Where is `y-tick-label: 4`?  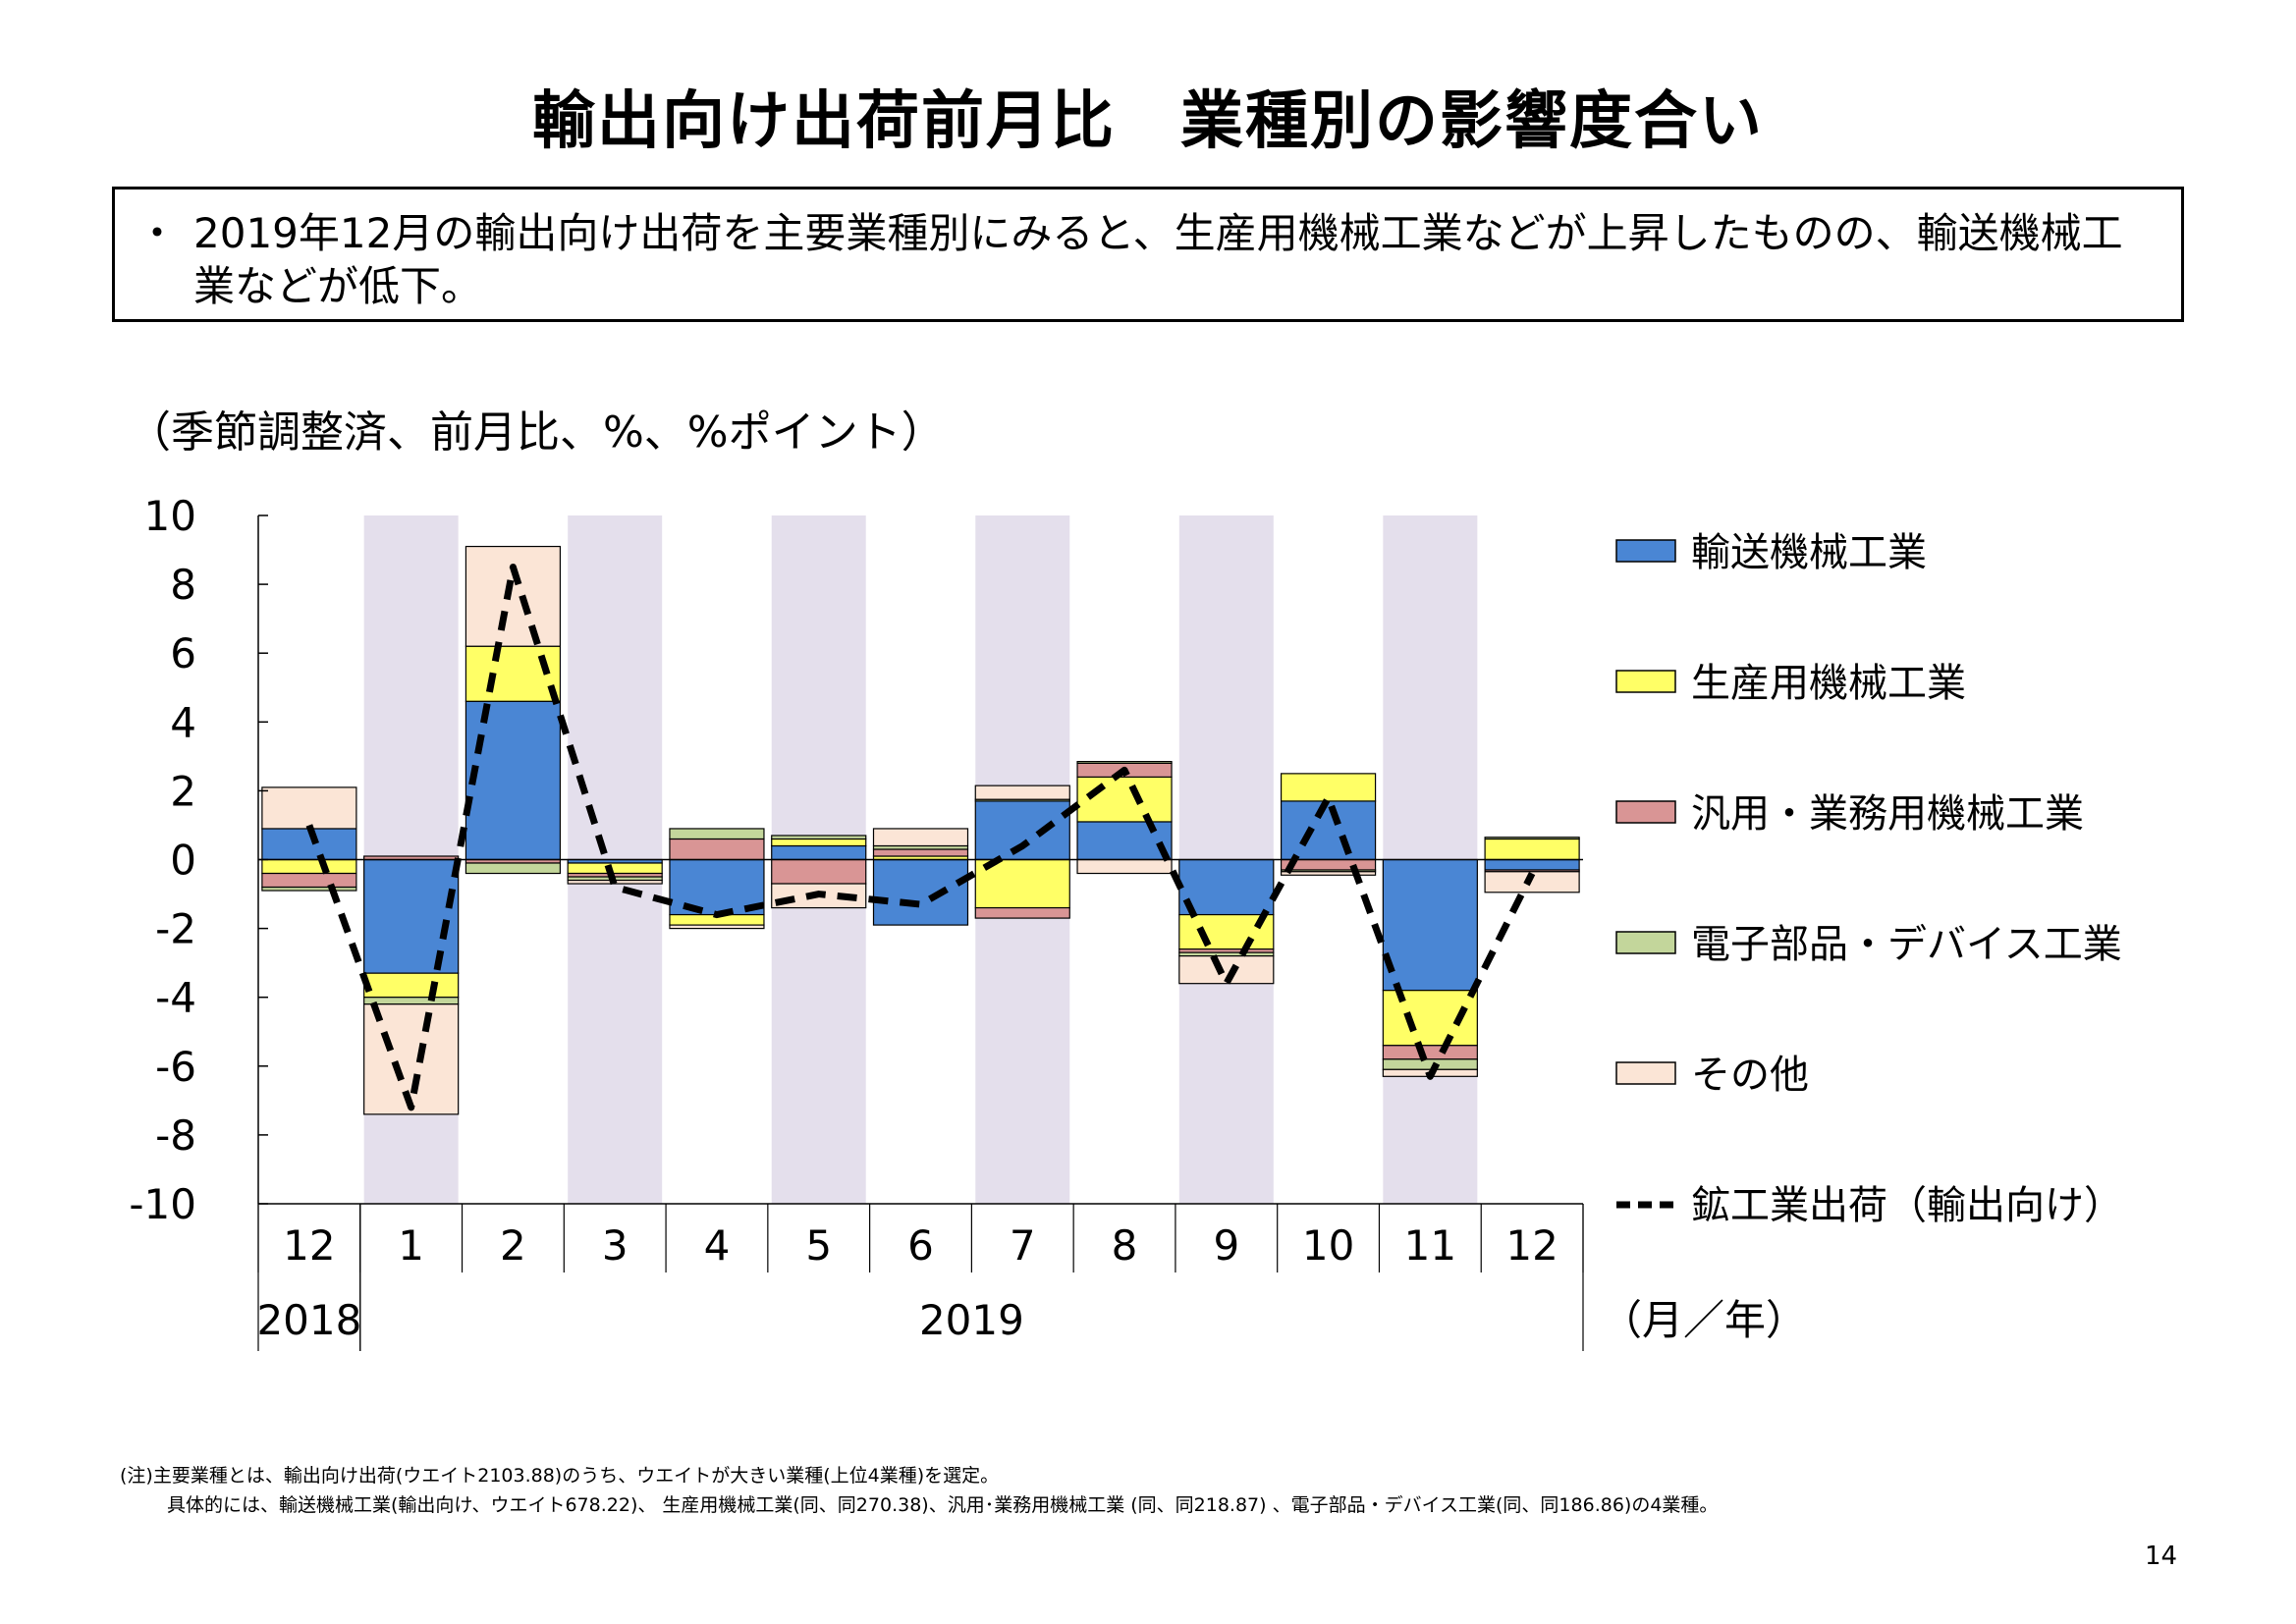
y-tick-label: 4 is located at coordinates (183, 722).